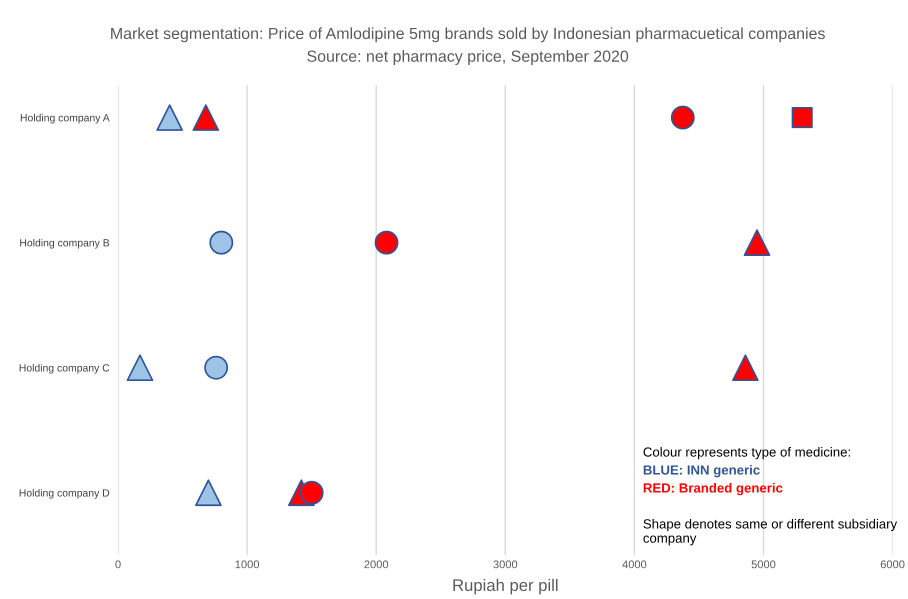  I want to click on x-tick-label: 3000, so click(505, 564).